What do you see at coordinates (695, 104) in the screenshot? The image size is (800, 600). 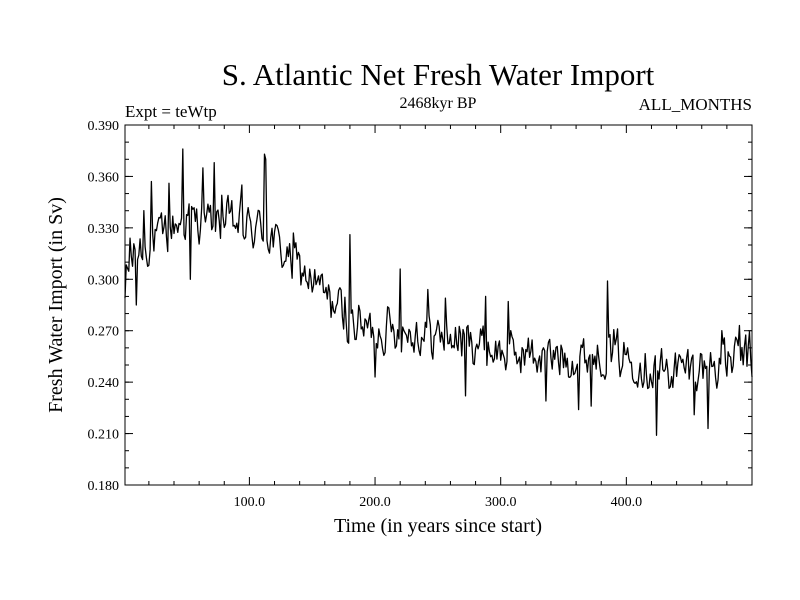 I see `period-label: ALL_MONTHS` at bounding box center [695, 104].